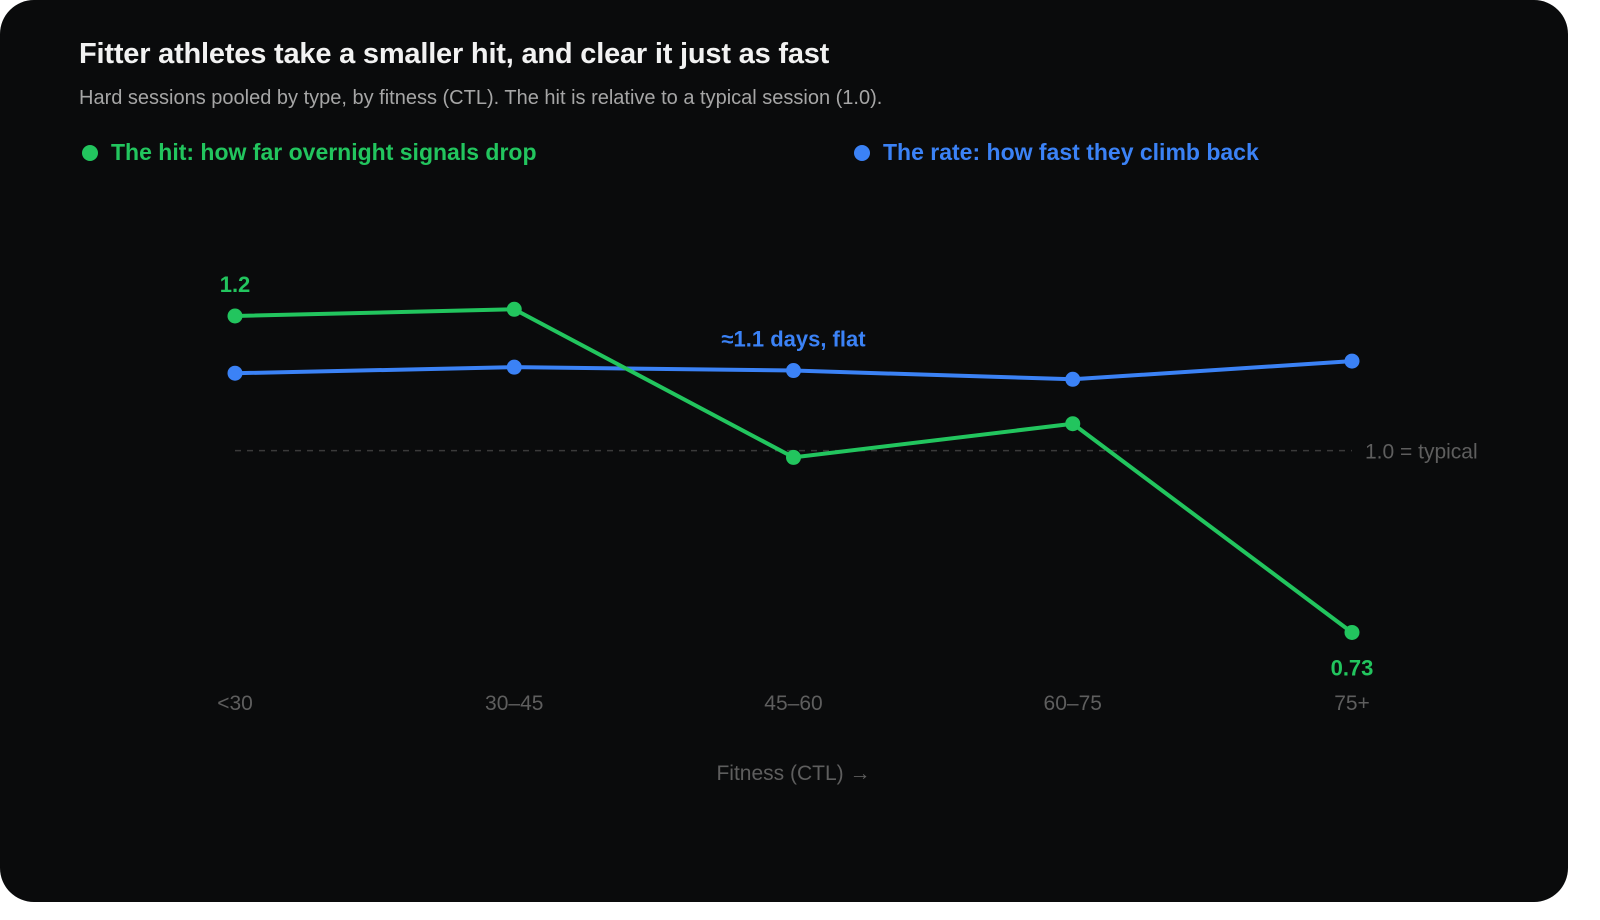  I want to click on x-axis-label: Fitness (CTL) →, so click(793, 773).